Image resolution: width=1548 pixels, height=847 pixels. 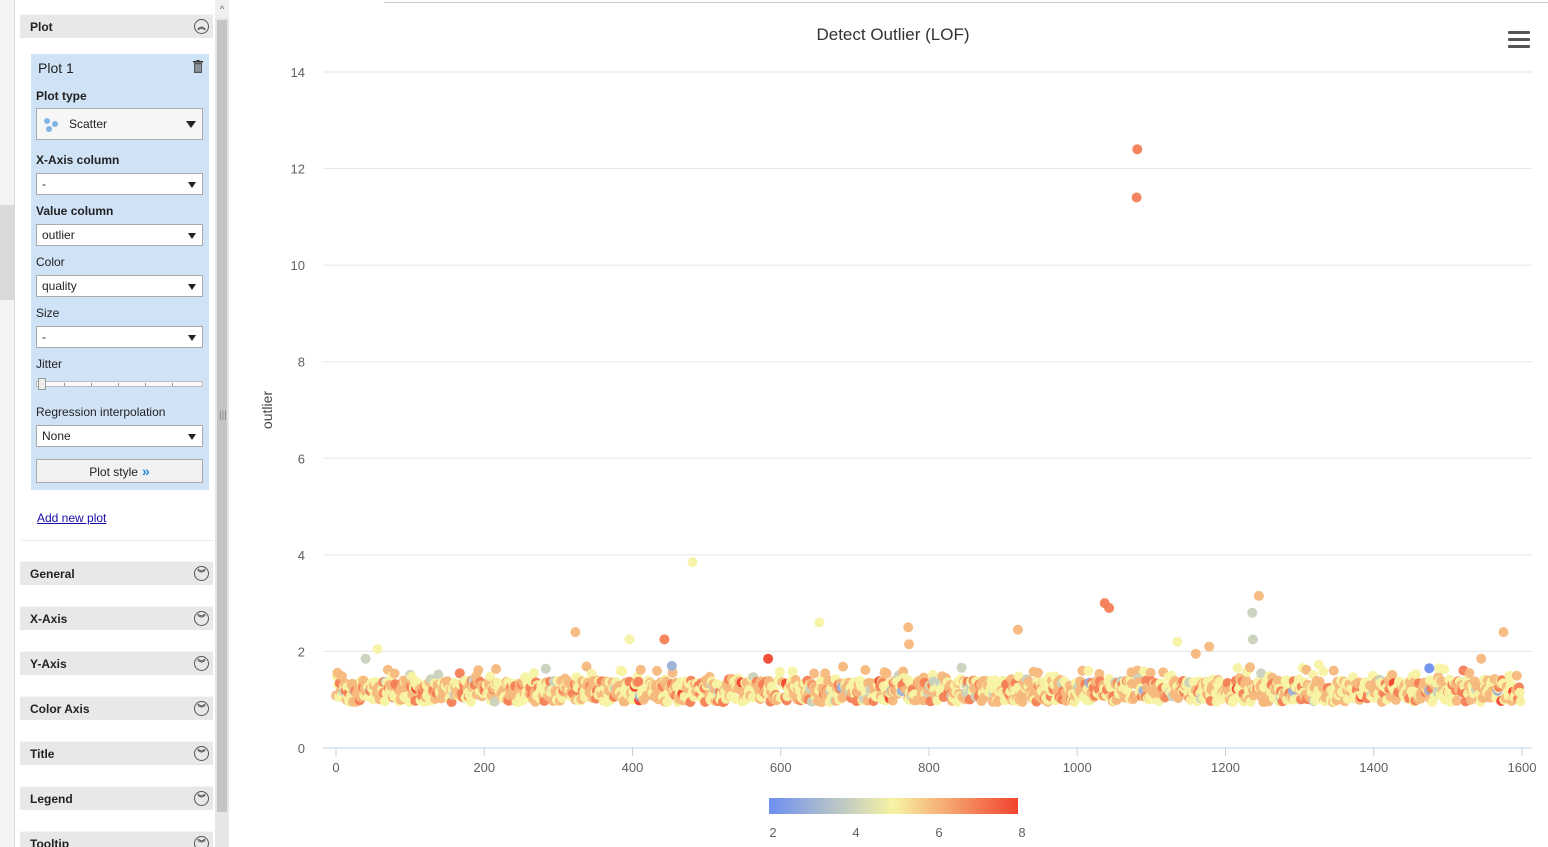 What do you see at coordinates (781, 767) in the screenshot?
I see `x-tick-label: 600` at bounding box center [781, 767].